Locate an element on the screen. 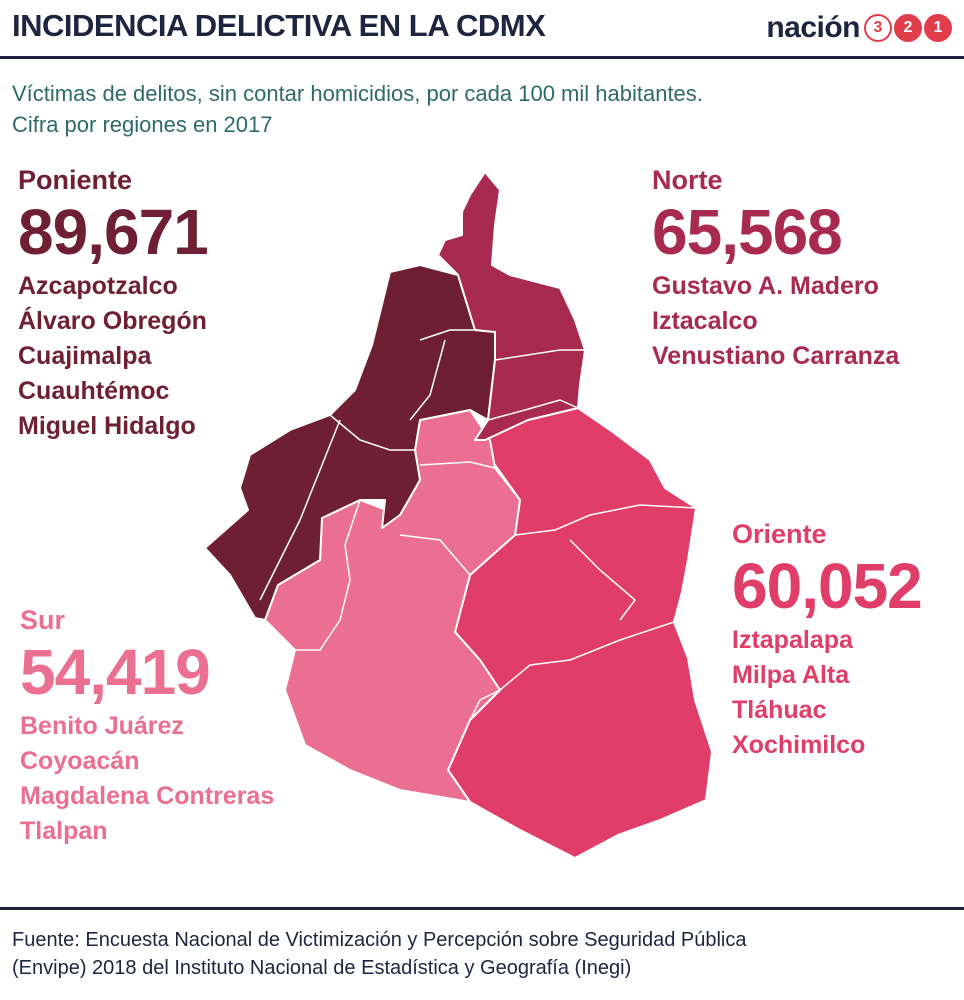  region-poniente-name: Poniente is located at coordinates (75, 180).